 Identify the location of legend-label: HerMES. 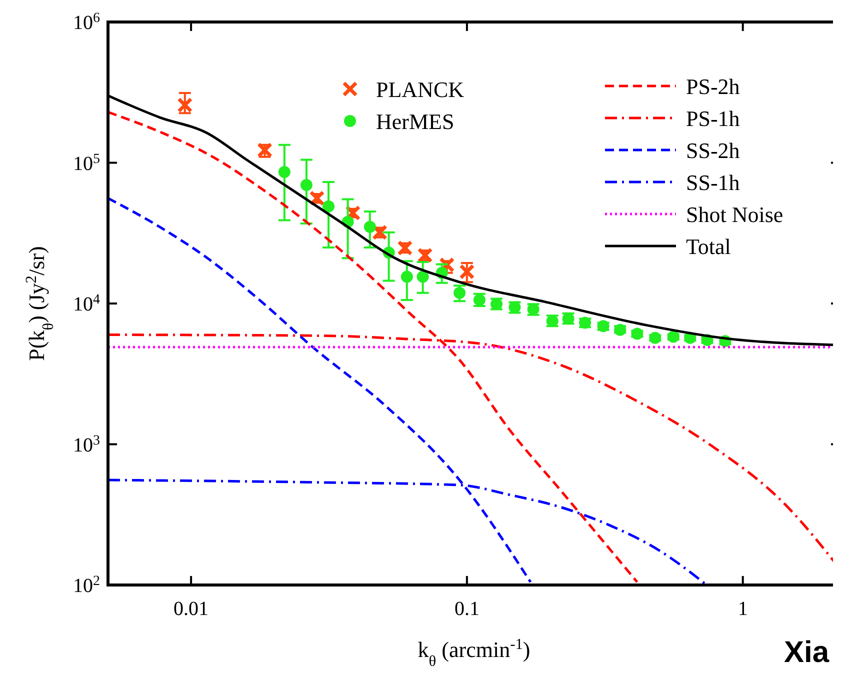
(415, 121).